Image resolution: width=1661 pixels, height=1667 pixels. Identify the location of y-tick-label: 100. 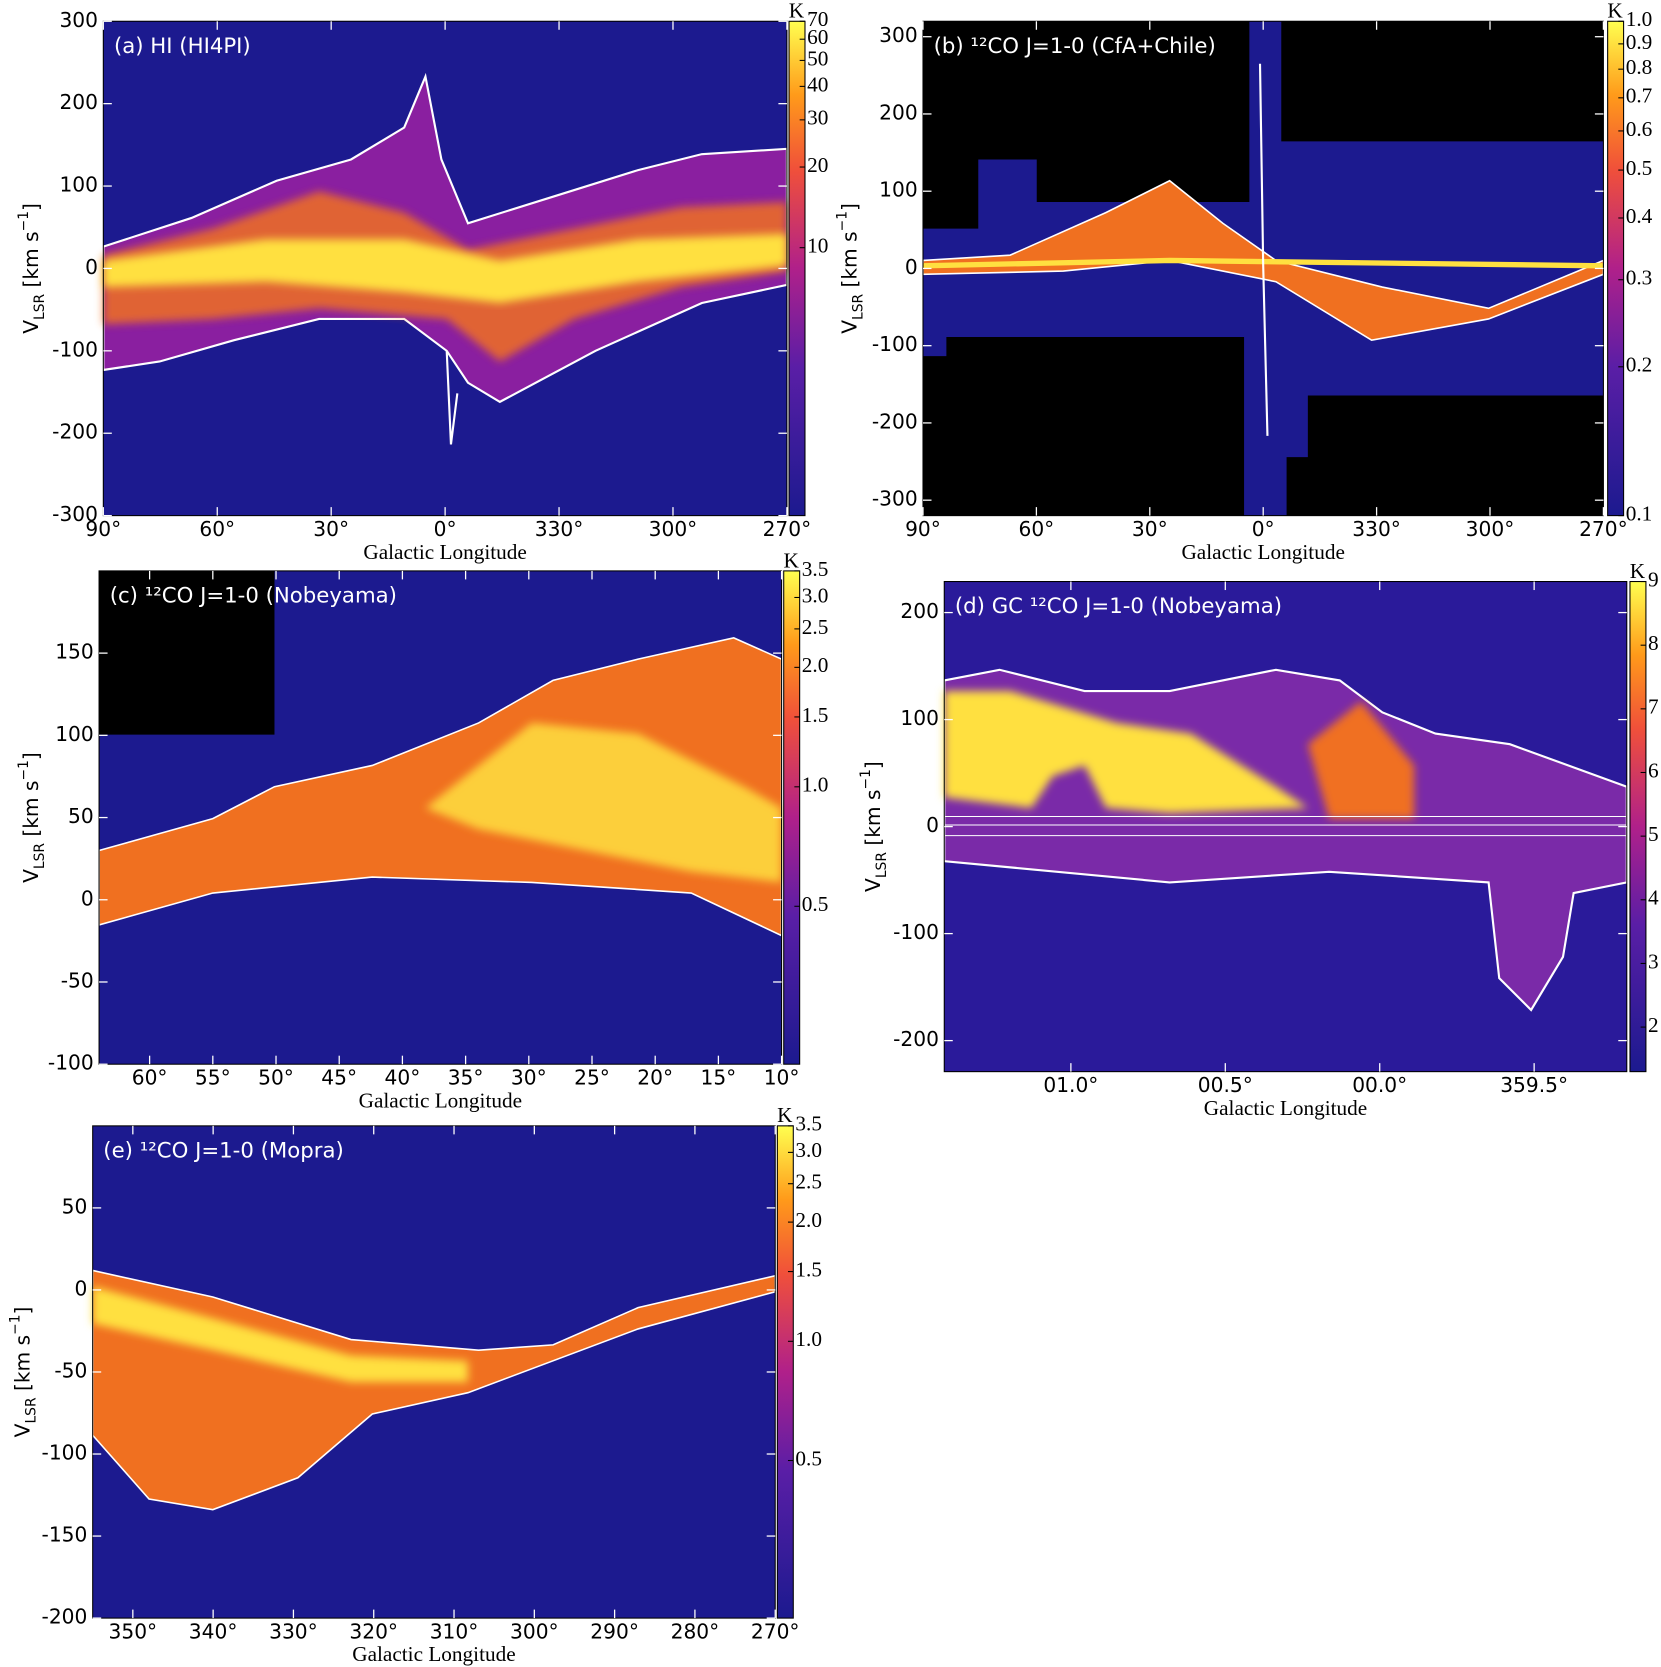
(919, 718).